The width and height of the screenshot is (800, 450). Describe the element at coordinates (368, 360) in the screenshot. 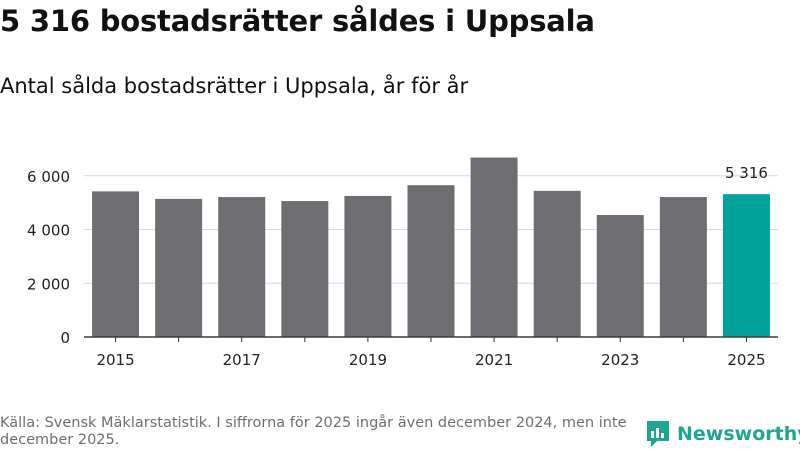

I see `x-tick-label: 2019` at that location.